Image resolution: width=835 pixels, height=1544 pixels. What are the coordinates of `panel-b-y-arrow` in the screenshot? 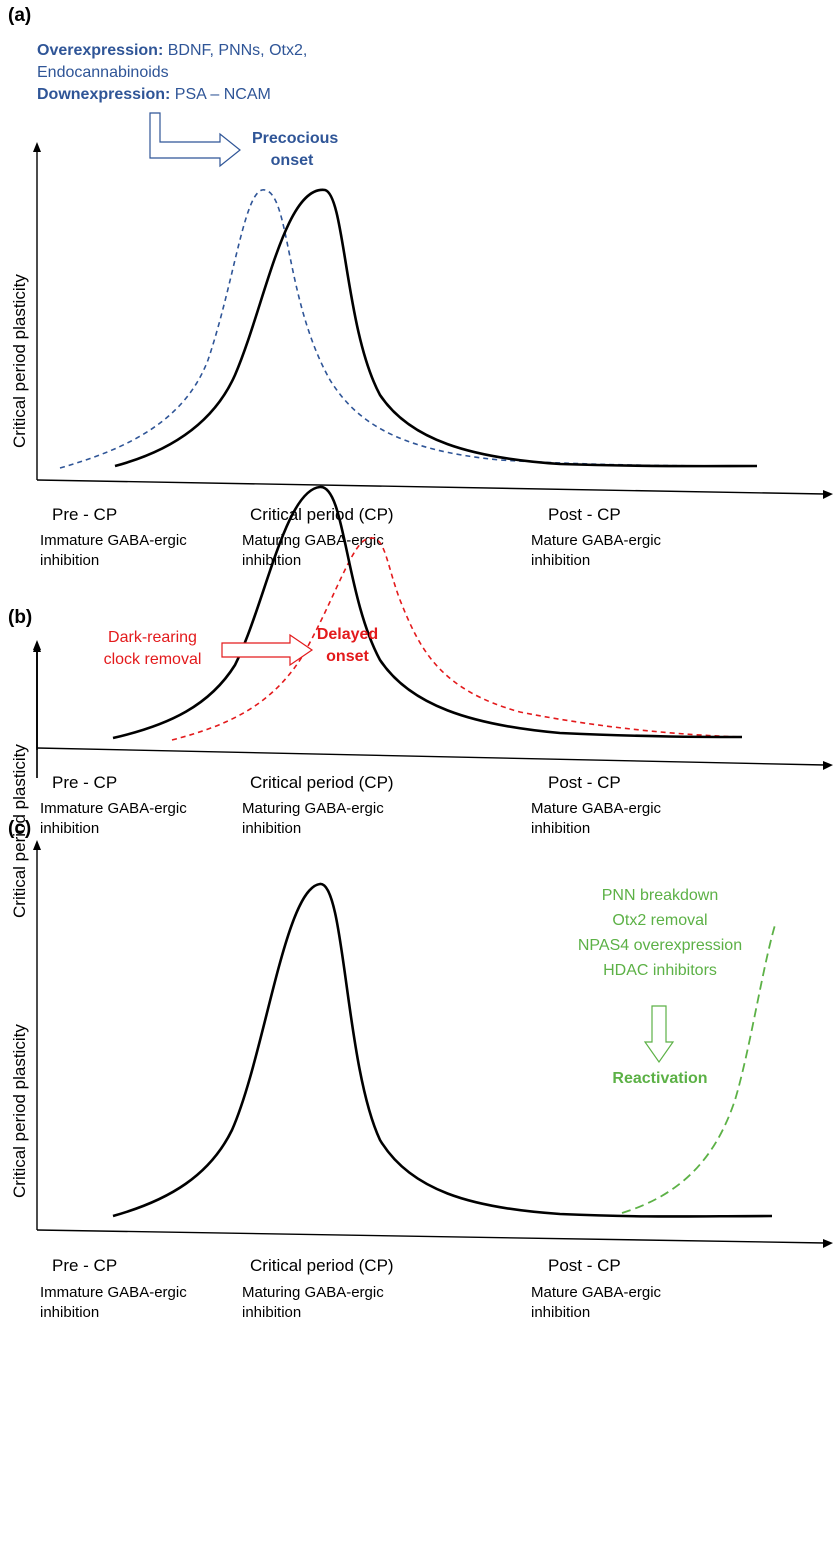 It's located at (37, 647).